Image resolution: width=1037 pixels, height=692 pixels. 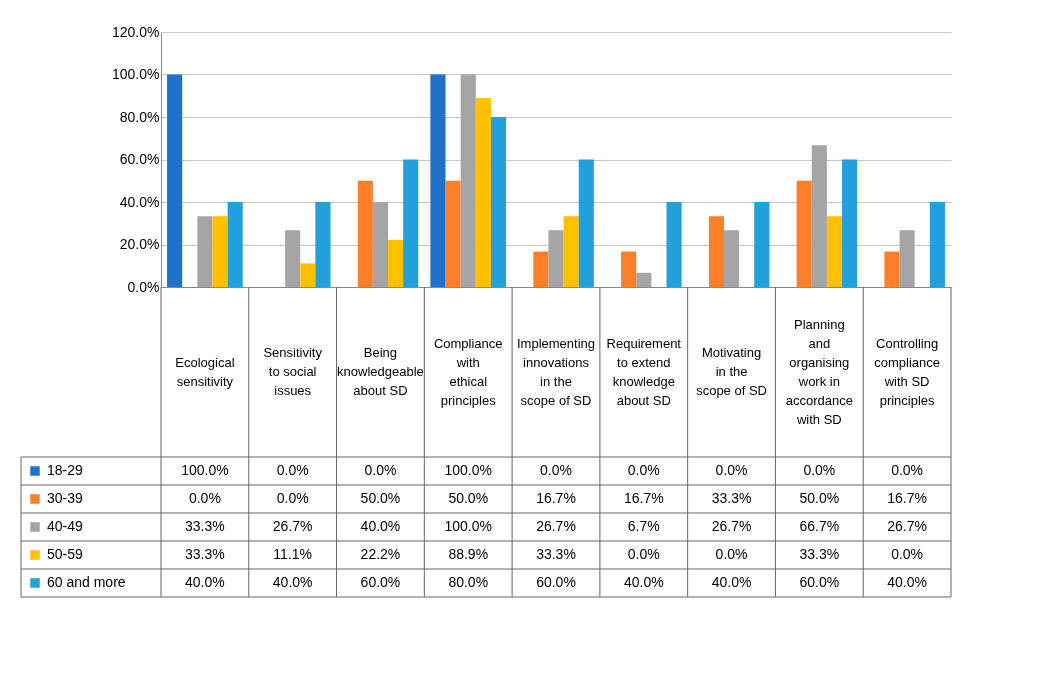 I want to click on data-label: 66.7%, so click(x=819, y=526).